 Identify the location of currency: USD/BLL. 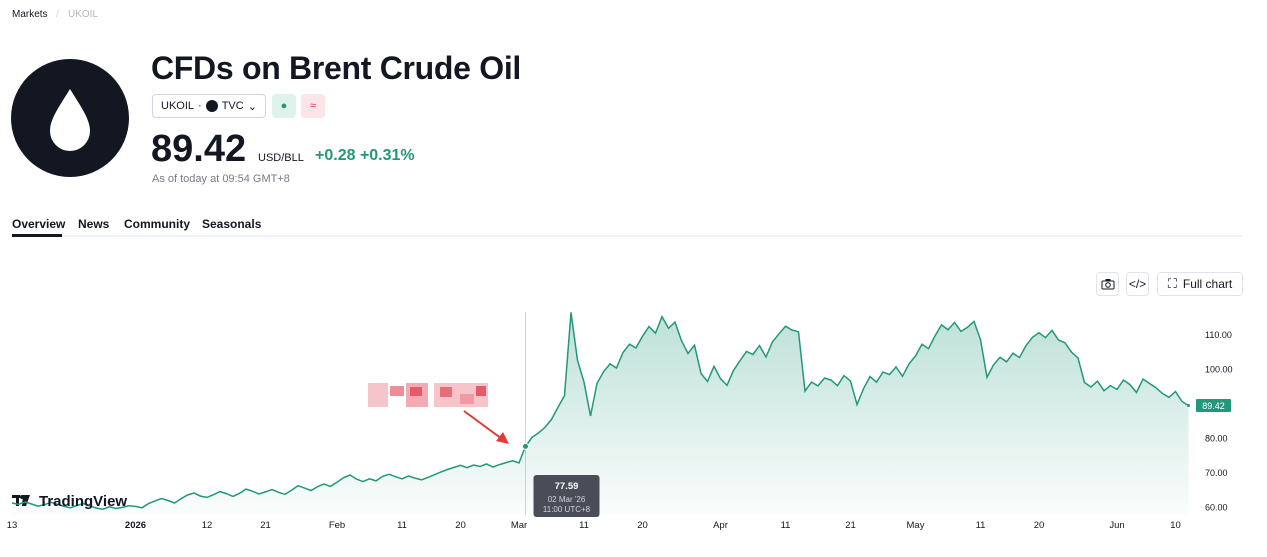
(281, 158).